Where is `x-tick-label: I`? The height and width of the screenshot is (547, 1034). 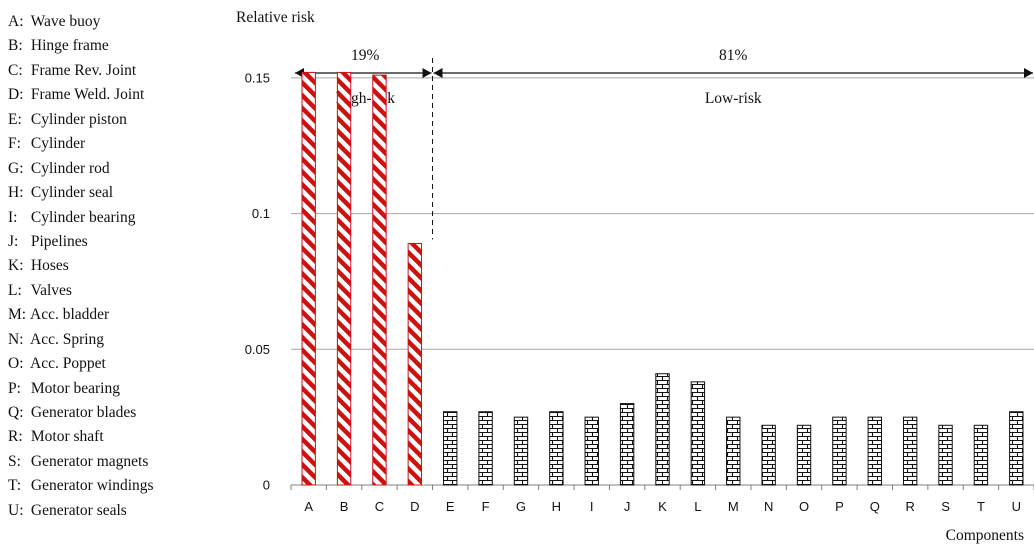
x-tick-label: I is located at coordinates (592, 506).